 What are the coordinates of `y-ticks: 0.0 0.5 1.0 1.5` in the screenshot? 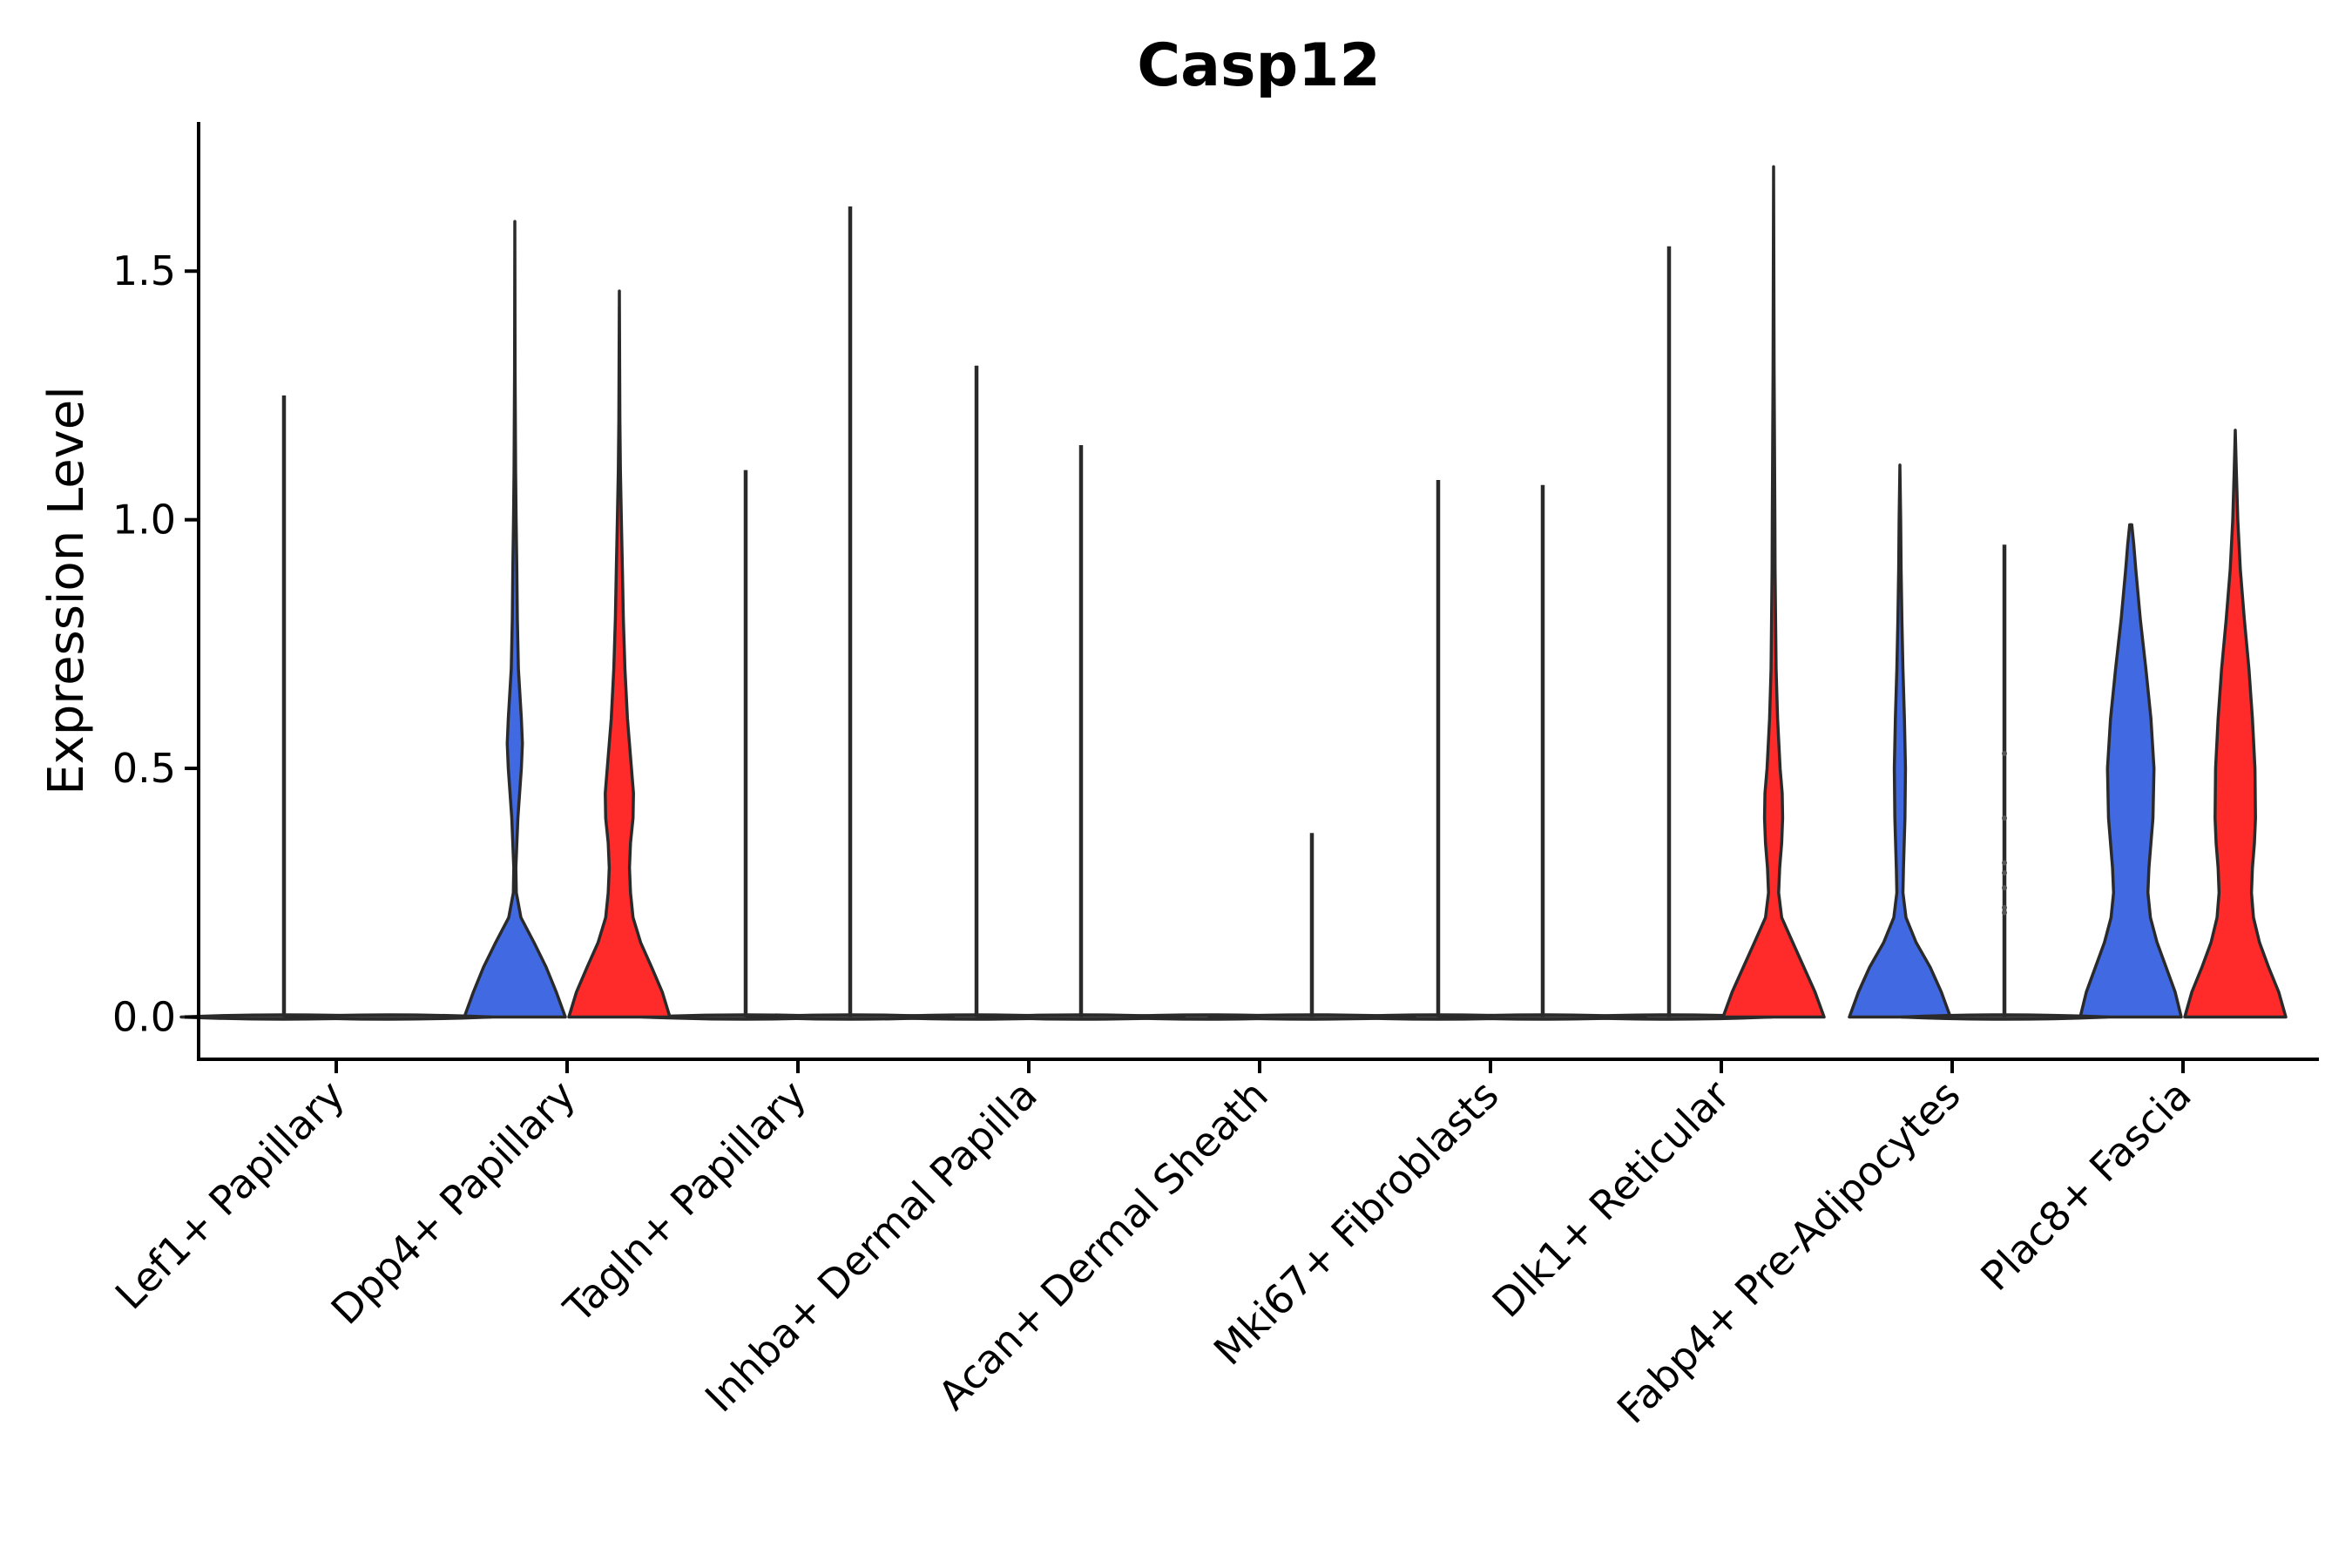 It's located at (155, 643).